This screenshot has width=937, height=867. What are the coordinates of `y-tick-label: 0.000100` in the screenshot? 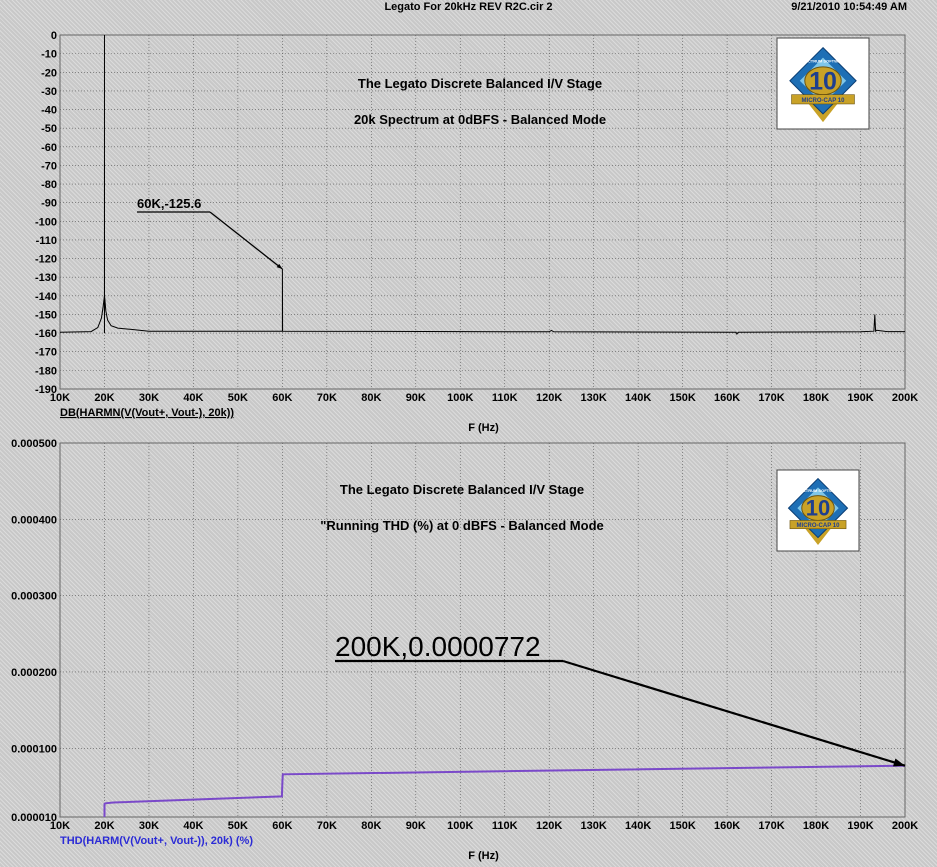 It's located at (34, 749).